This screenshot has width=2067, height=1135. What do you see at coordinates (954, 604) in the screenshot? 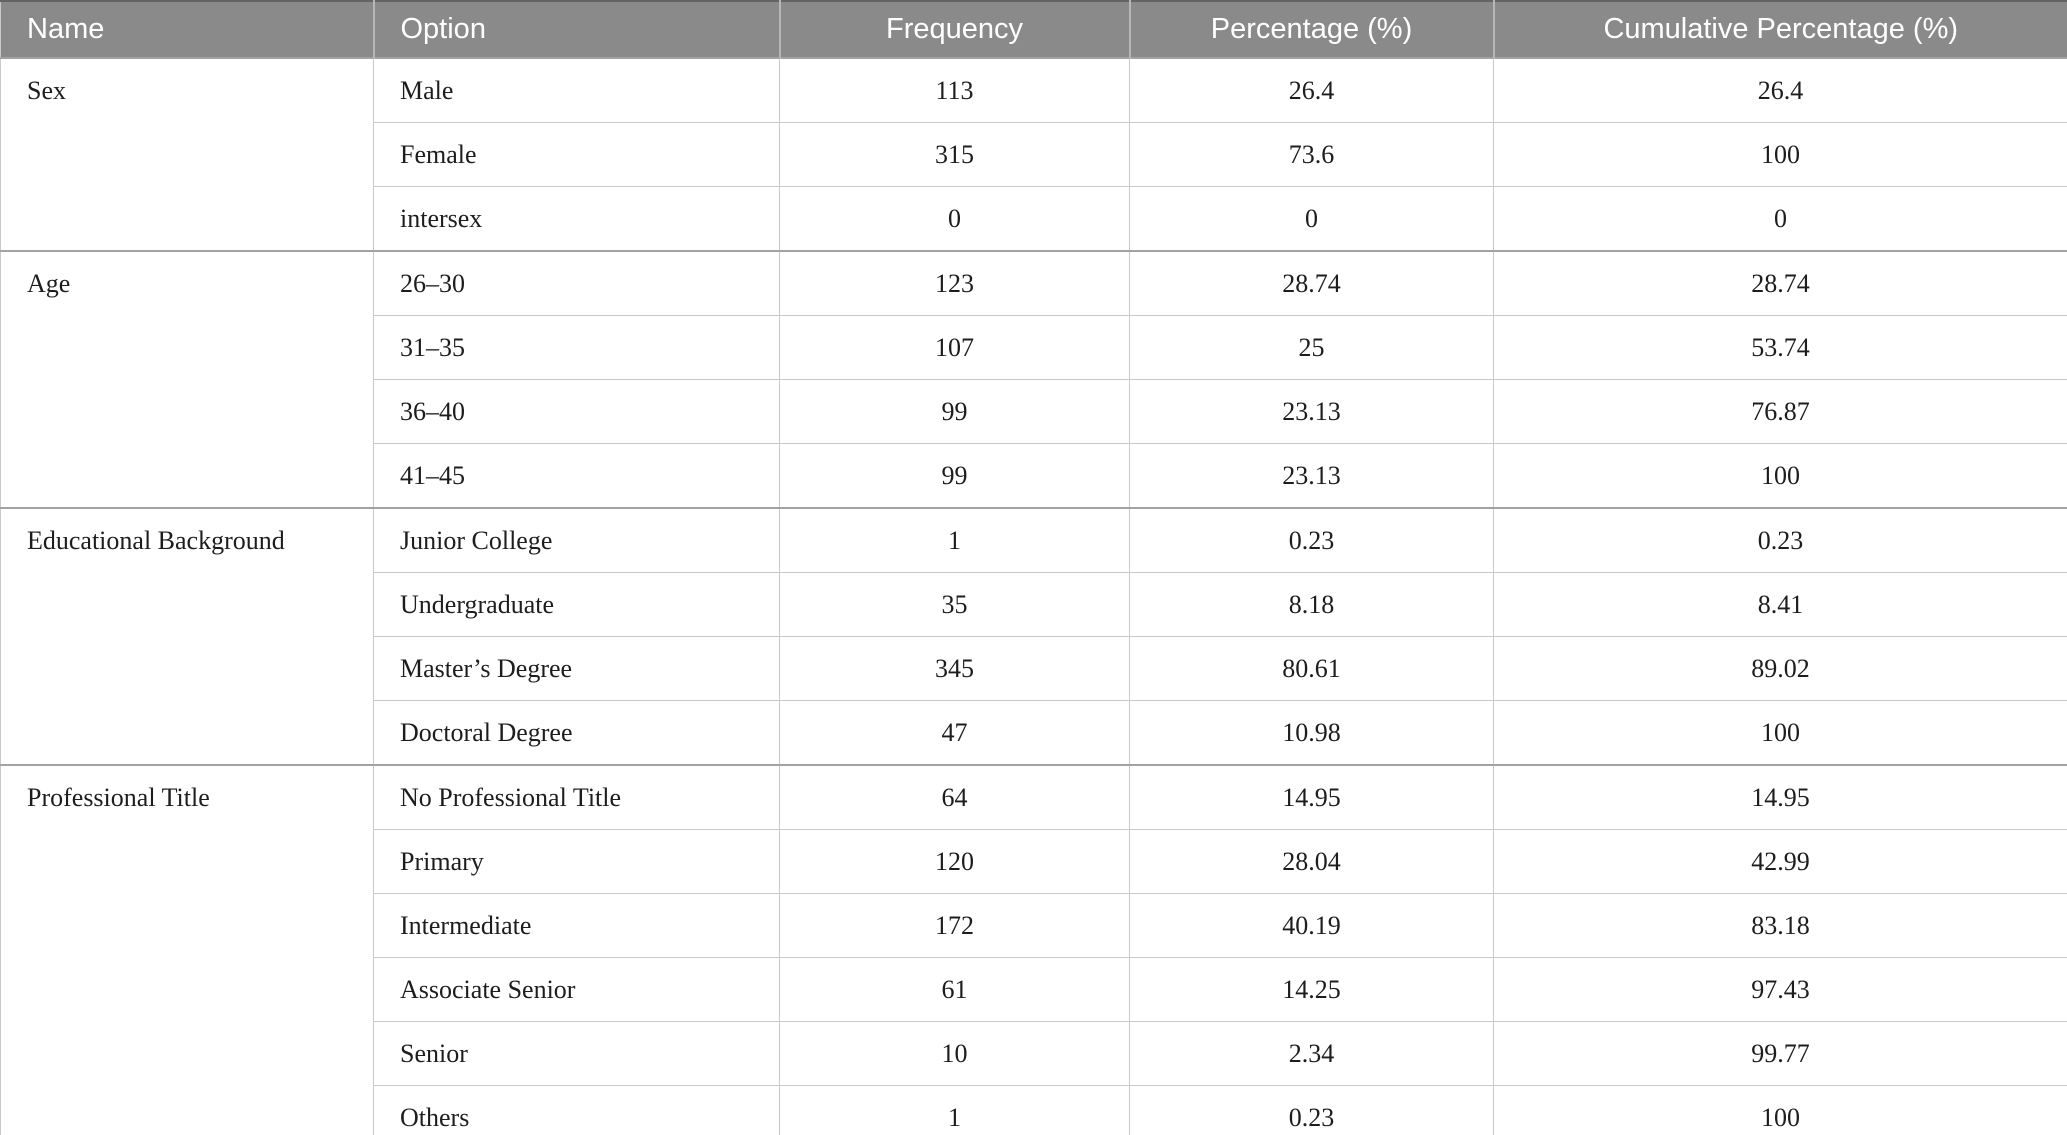
I see `frequency-cell: 35` at bounding box center [954, 604].